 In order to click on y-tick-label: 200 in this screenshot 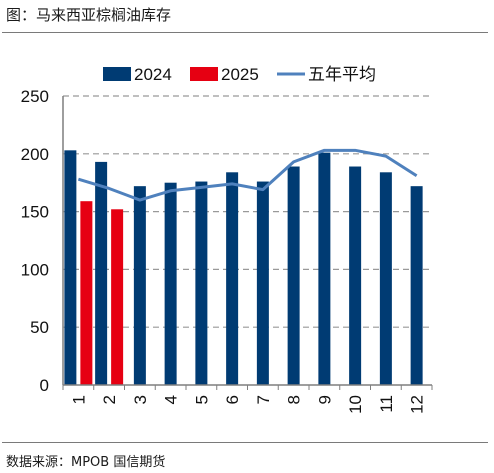, I will do `click(35, 154)`.